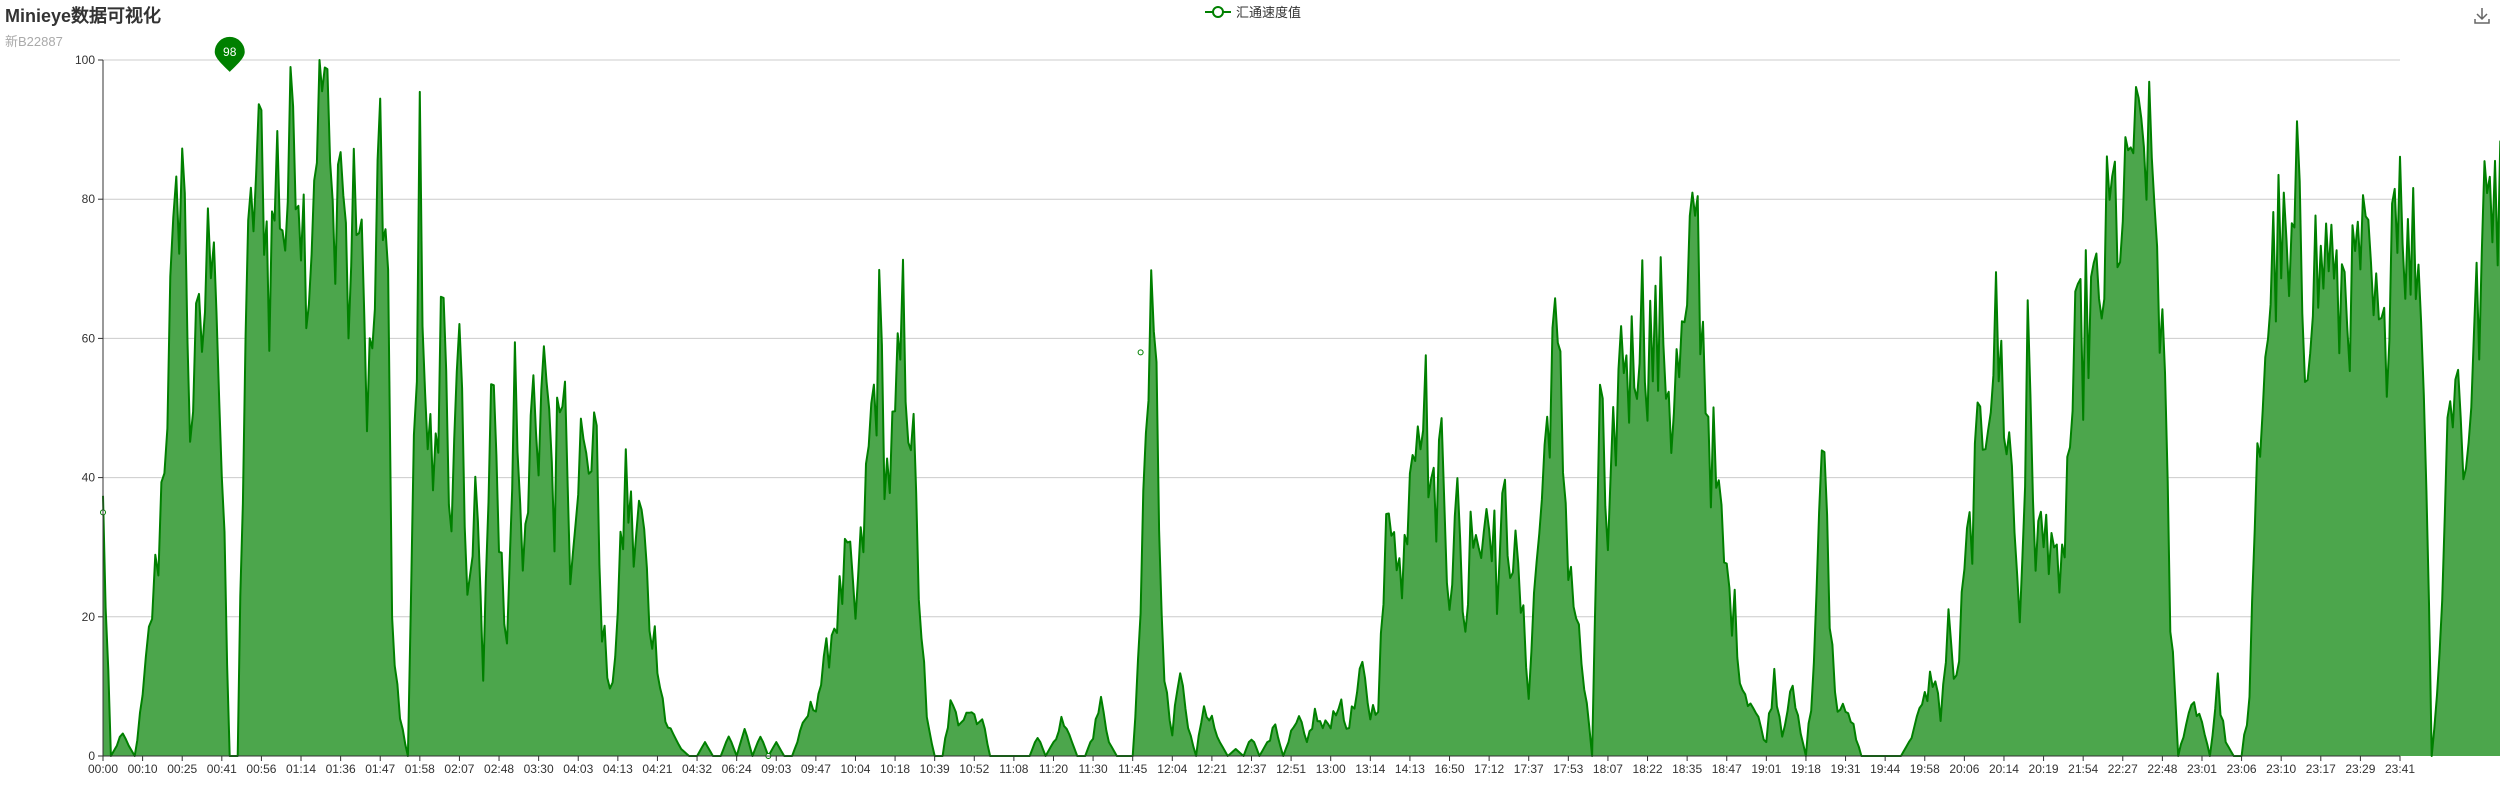 The height and width of the screenshot is (800, 2500). I want to click on legend-label: 汇通速度值, so click(1269, 12).